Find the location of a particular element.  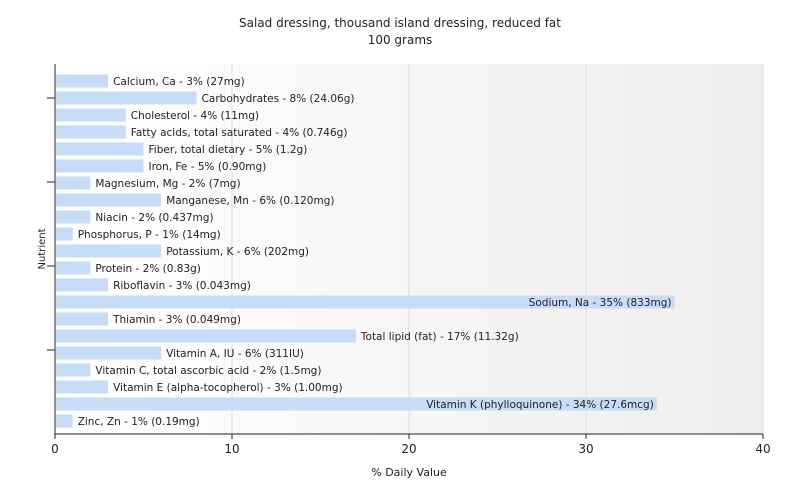

x-tick-label: 30 is located at coordinates (585, 449).